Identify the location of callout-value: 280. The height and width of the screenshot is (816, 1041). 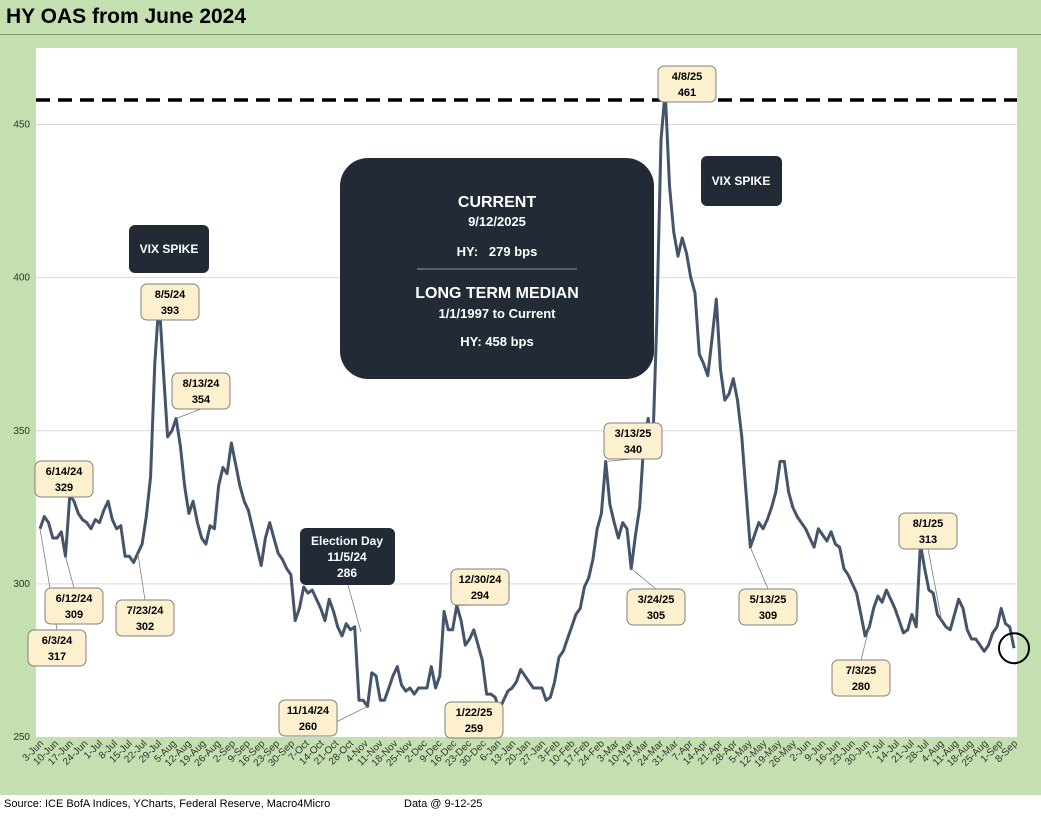
(861, 687).